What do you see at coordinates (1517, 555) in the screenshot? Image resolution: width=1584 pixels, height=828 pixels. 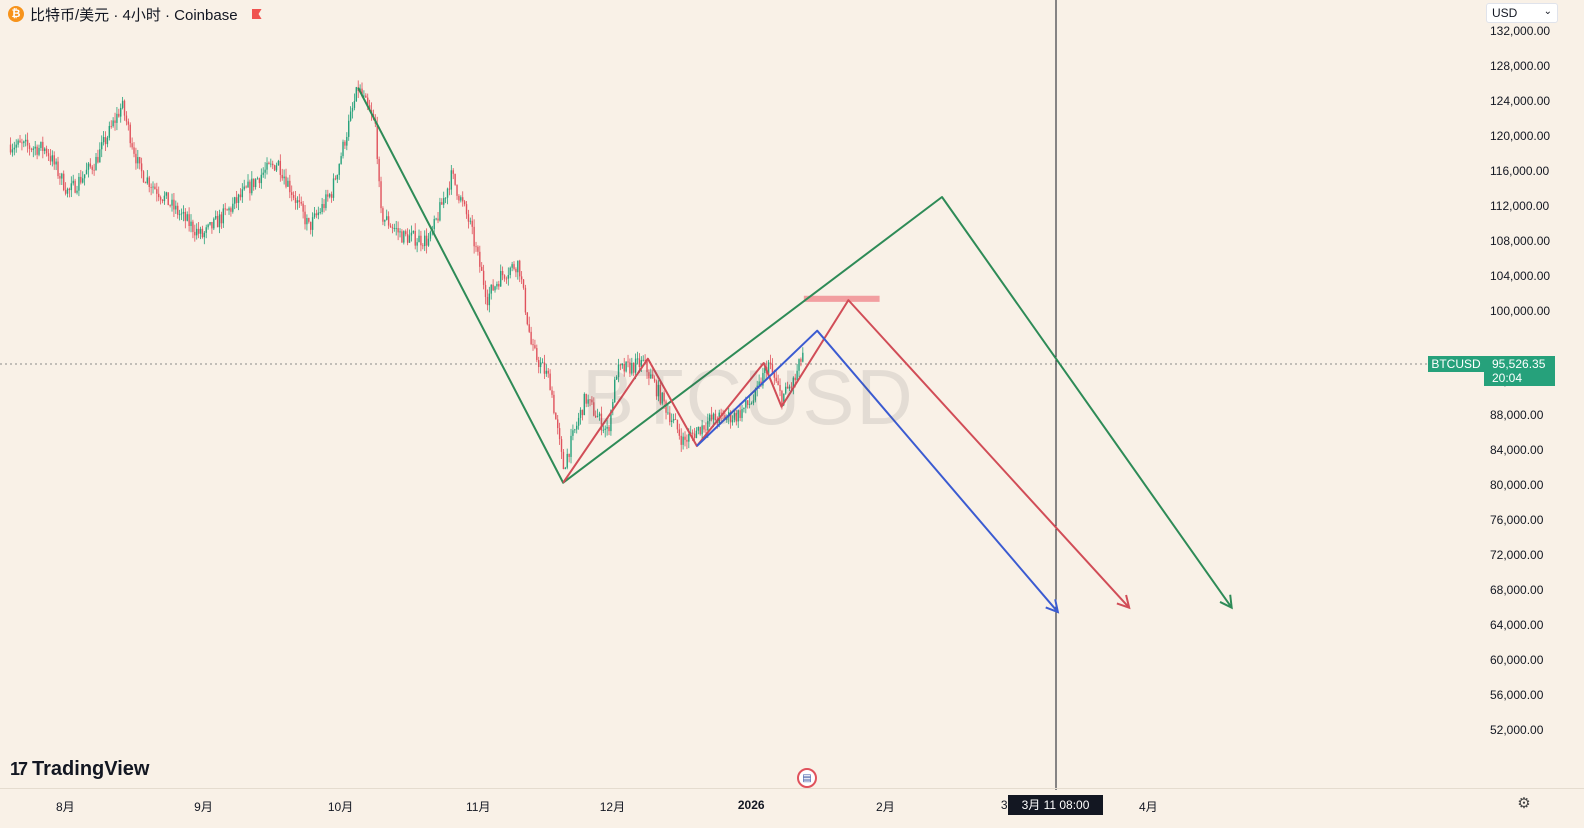 I see `price-axis-label: 72,000.00` at bounding box center [1517, 555].